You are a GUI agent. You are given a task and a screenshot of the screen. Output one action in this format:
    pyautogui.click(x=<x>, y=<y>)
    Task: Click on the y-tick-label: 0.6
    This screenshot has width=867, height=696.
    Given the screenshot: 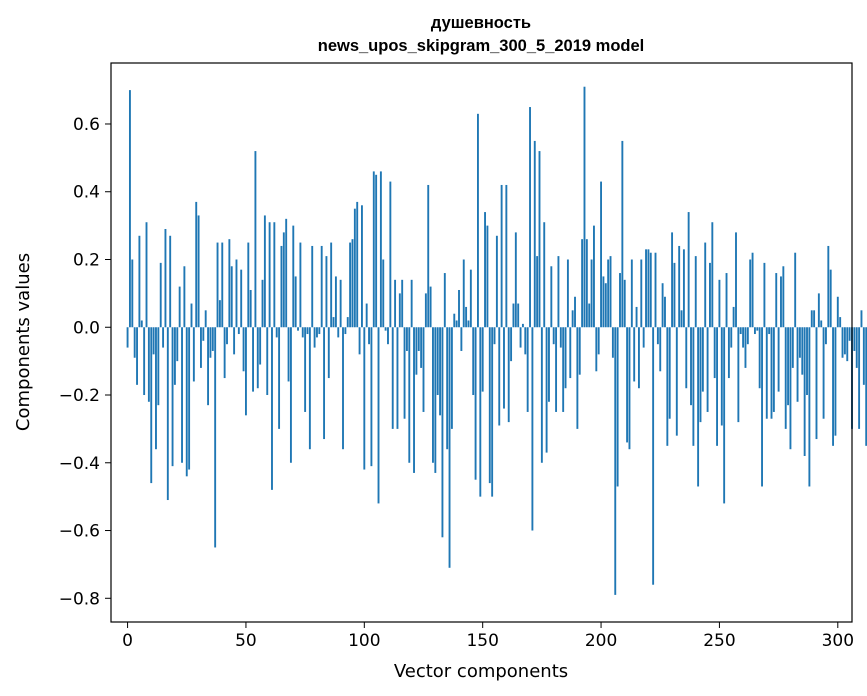 What is the action you would take?
    pyautogui.click(x=86, y=125)
    